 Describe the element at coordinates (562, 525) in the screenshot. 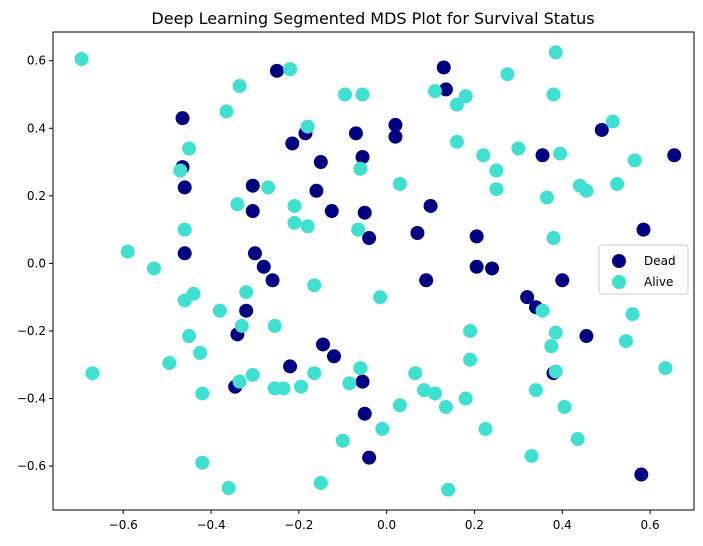

I see `x-tick-label: 0.4` at that location.